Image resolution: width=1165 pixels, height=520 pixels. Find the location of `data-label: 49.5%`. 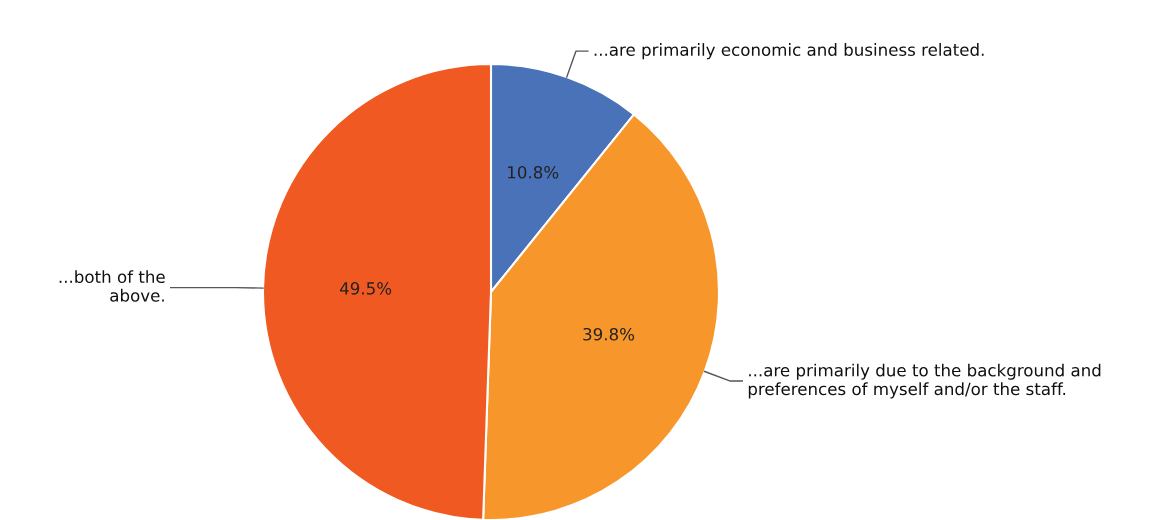

data-label: 49.5% is located at coordinates (365, 288).